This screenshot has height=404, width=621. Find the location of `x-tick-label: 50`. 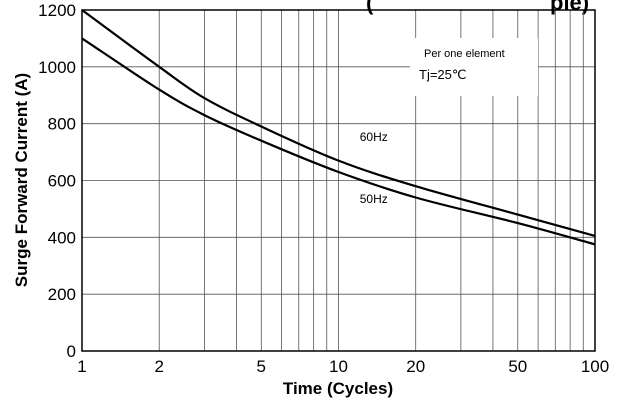

x-tick-label: 50 is located at coordinates (517, 366).